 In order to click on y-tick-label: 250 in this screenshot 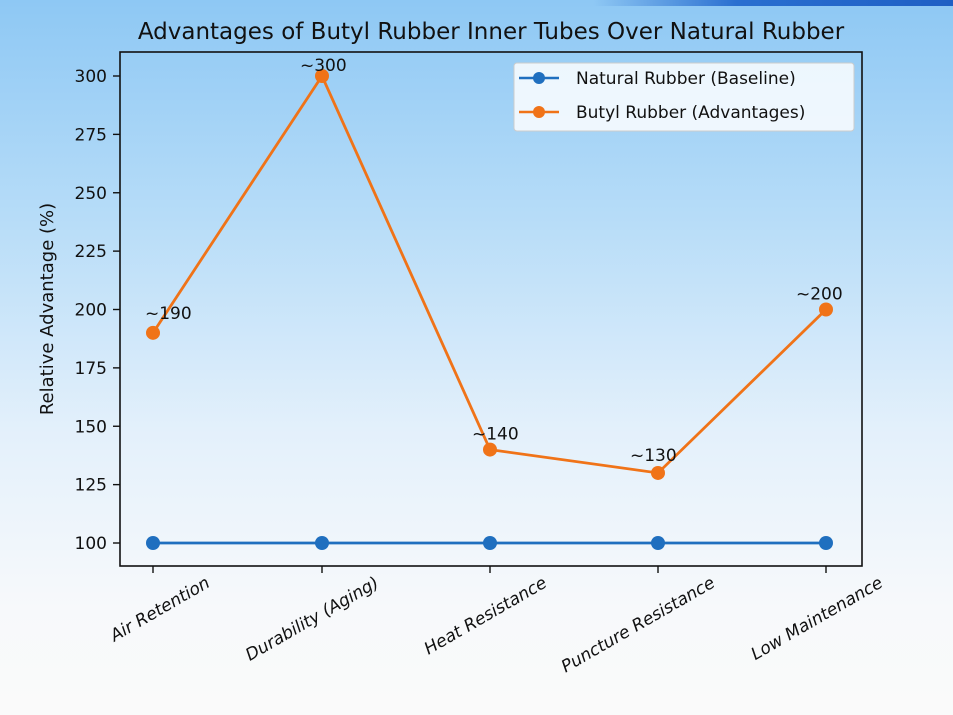, I will do `click(91, 194)`.